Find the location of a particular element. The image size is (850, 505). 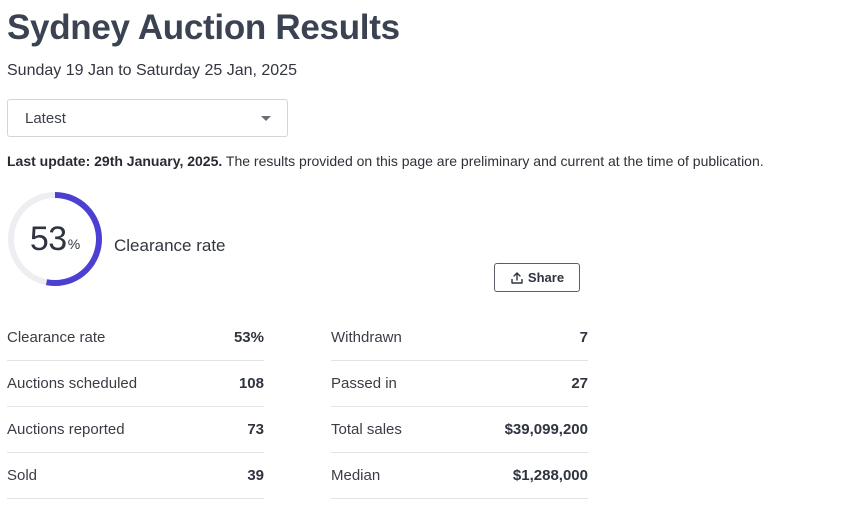

stat-value: $1,288,000 is located at coordinates (550, 475).